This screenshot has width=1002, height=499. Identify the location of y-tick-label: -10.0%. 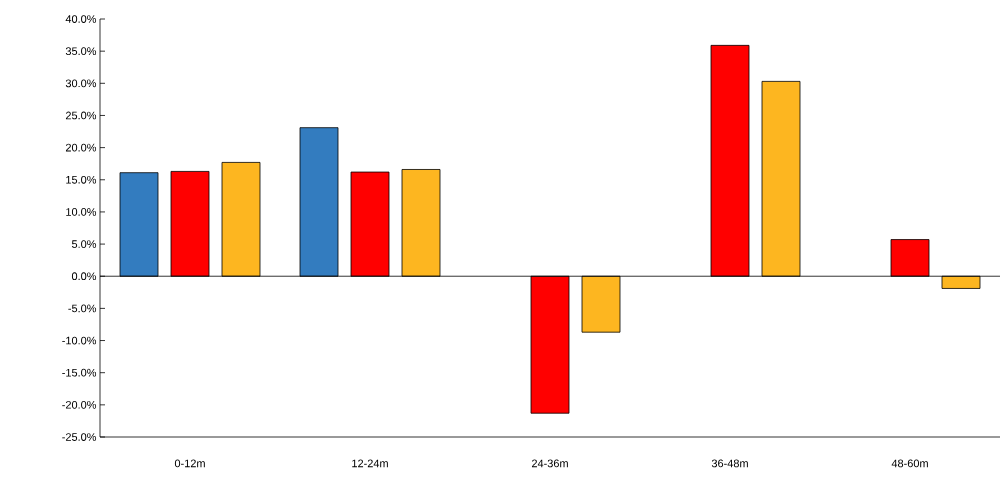
(79, 340).